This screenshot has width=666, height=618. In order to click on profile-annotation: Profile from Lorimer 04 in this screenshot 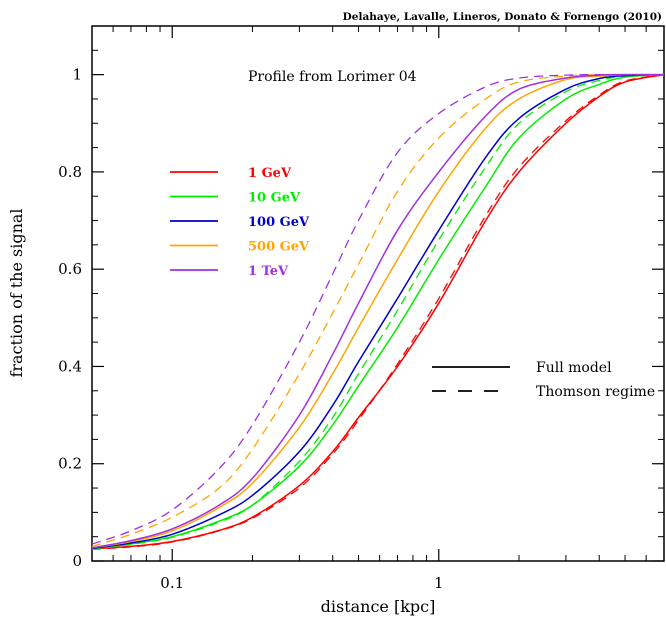, I will do `click(332, 77)`.